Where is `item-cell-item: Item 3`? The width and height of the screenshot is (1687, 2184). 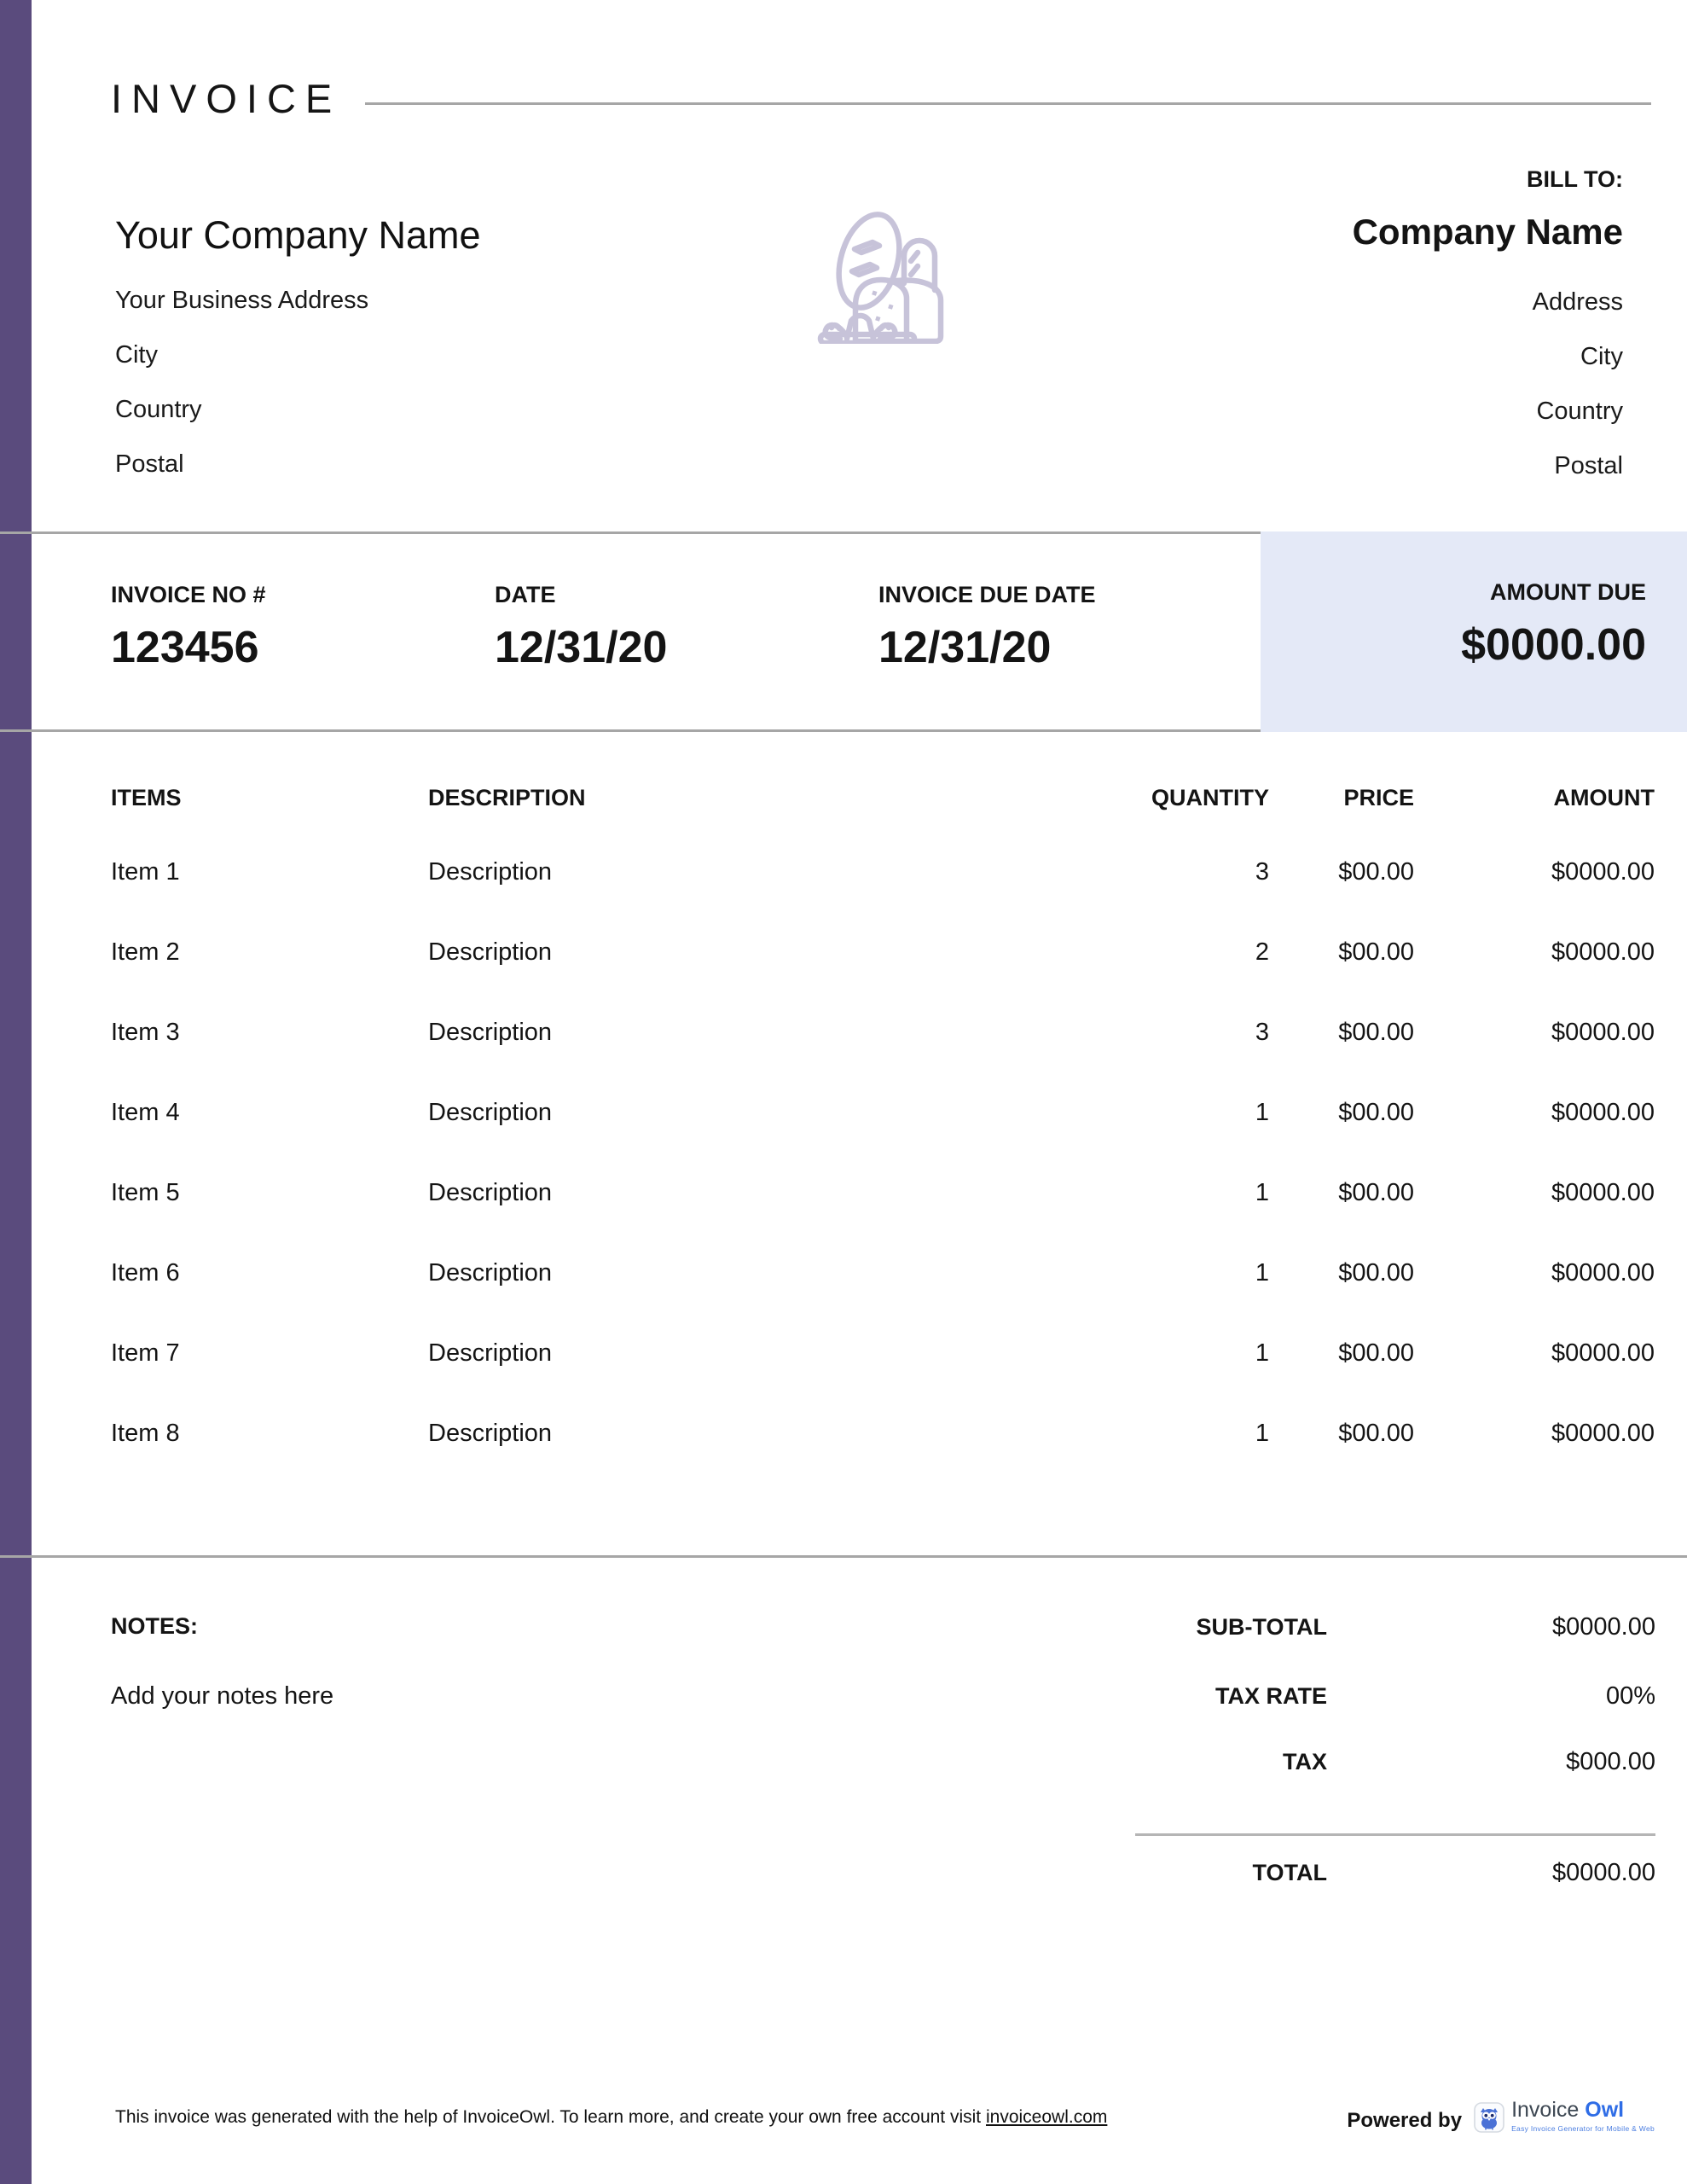
item-cell-item: Item 3 is located at coordinates (145, 1032).